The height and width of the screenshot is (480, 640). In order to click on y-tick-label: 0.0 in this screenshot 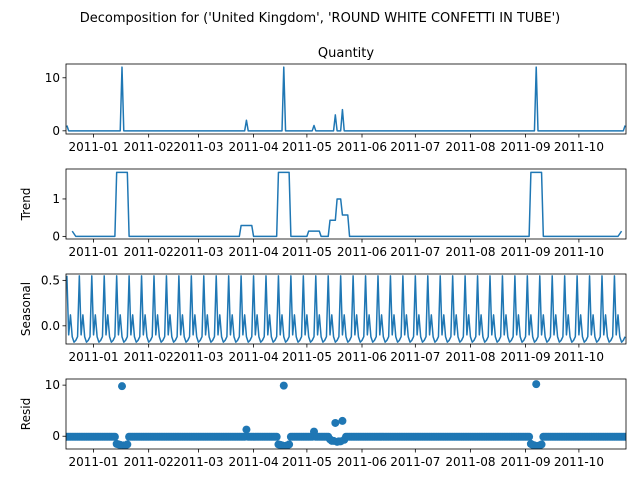, I will do `click(50, 326)`.